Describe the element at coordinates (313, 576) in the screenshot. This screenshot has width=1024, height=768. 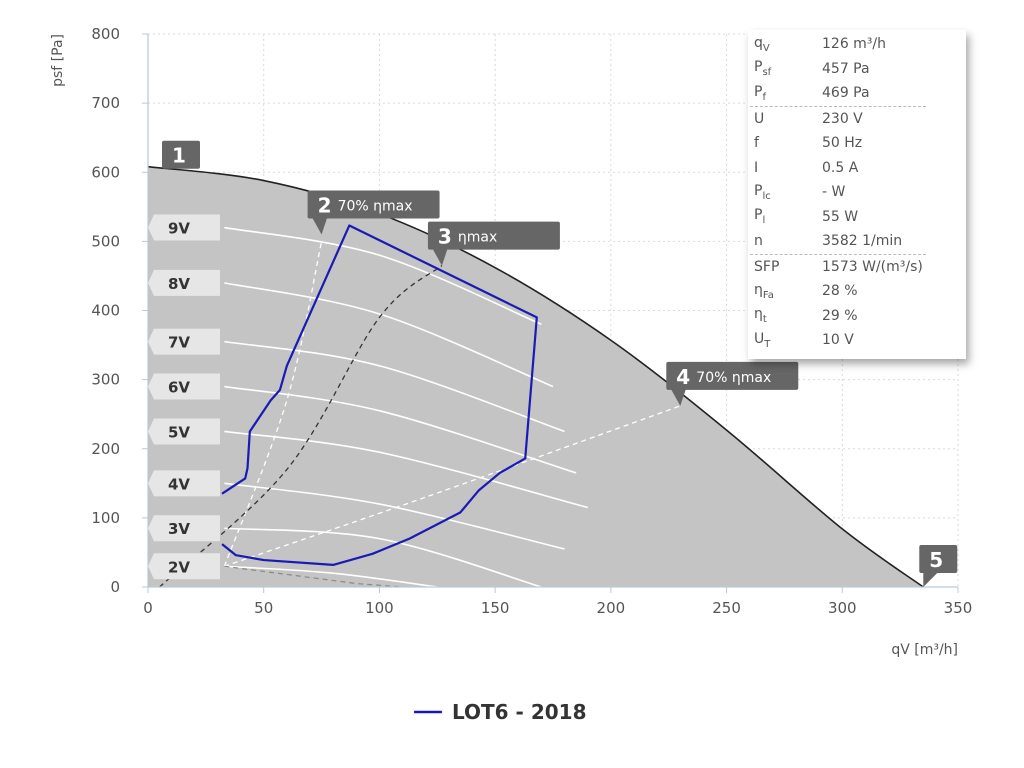
I see `low-flow-dashed-line` at that location.